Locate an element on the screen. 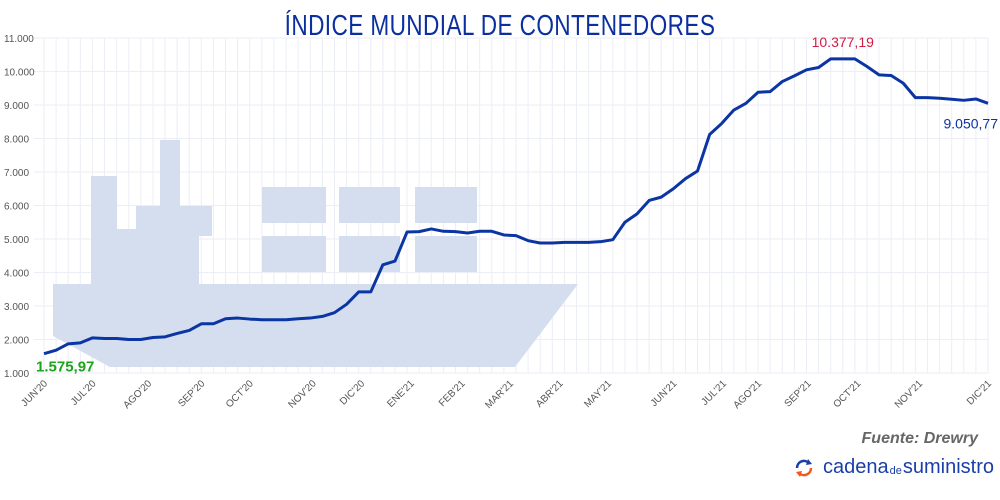 This screenshot has width=1000, height=500. y-tick-label: 6.000 is located at coordinates (16, 207).